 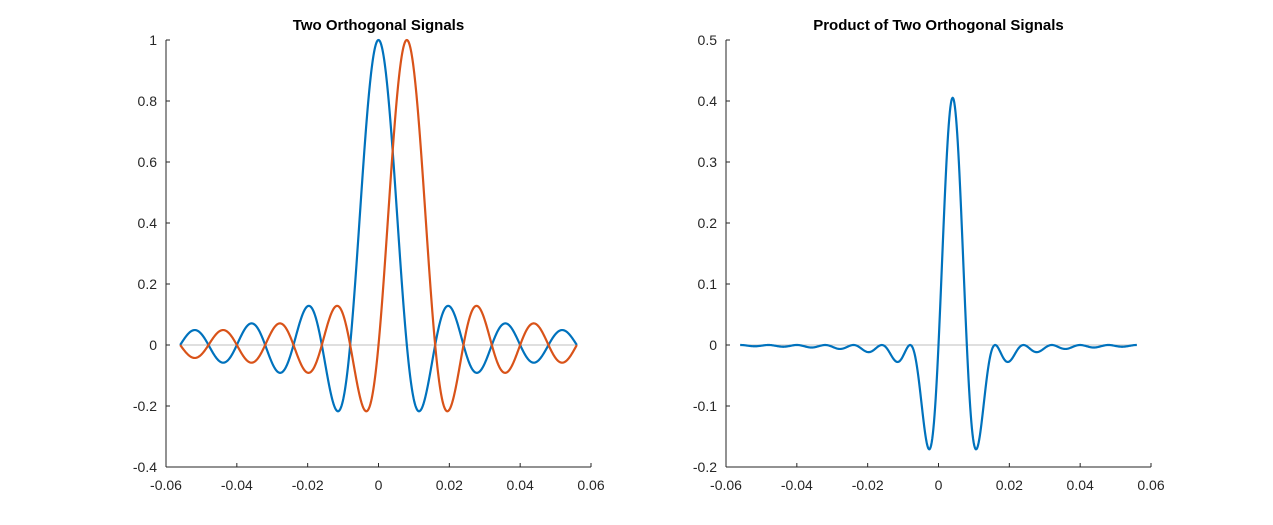 What do you see at coordinates (145, 467) in the screenshot?
I see `y-tick-label: -0.4` at bounding box center [145, 467].